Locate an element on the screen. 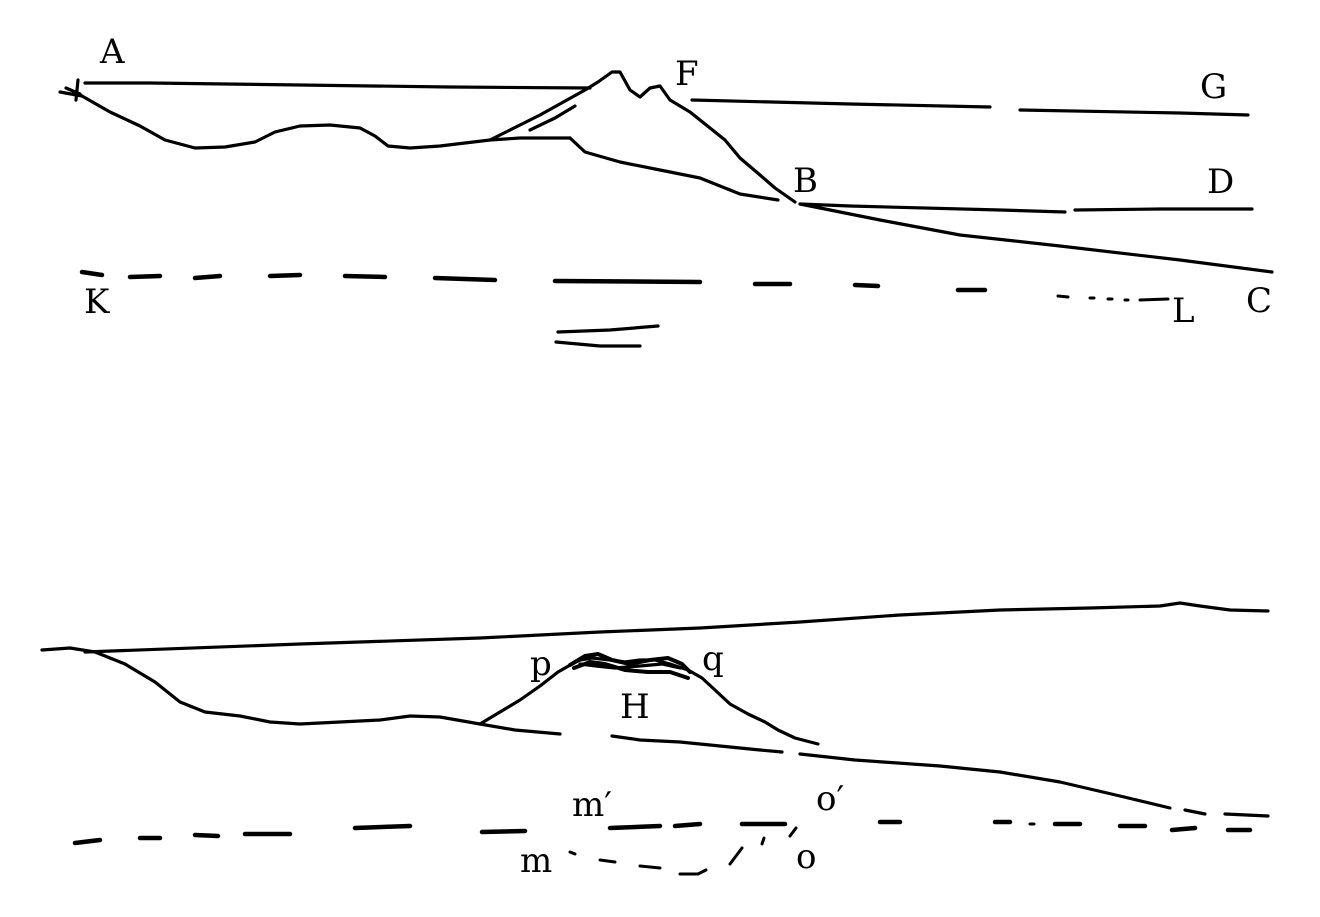 The image size is (1320, 917). label-m: m is located at coordinates (536, 861).